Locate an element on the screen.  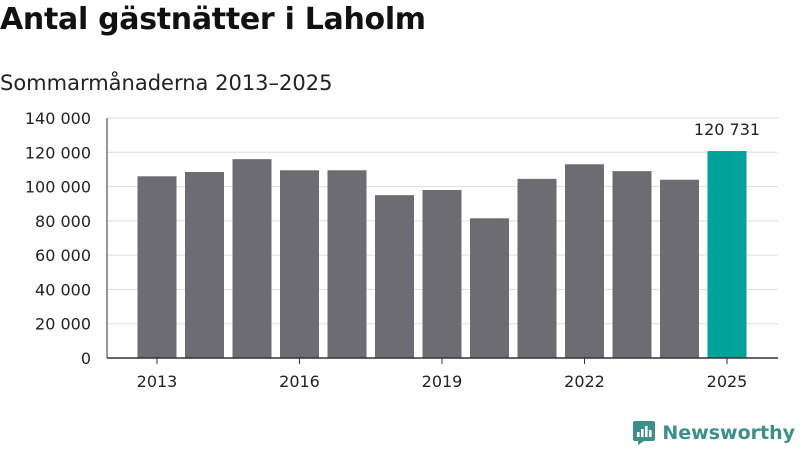
bar-highlight is located at coordinates (727, 254).